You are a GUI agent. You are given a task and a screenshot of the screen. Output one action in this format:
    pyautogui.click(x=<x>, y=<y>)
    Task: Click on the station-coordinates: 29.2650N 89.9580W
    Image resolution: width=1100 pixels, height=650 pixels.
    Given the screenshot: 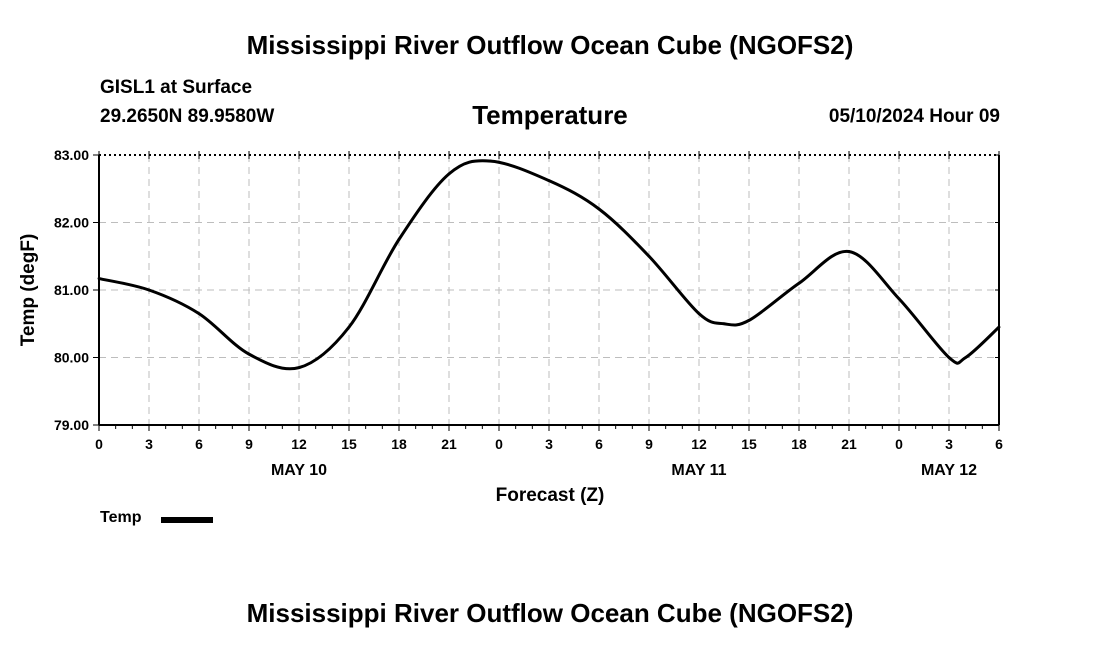 What is the action you would take?
    pyautogui.click(x=187, y=116)
    